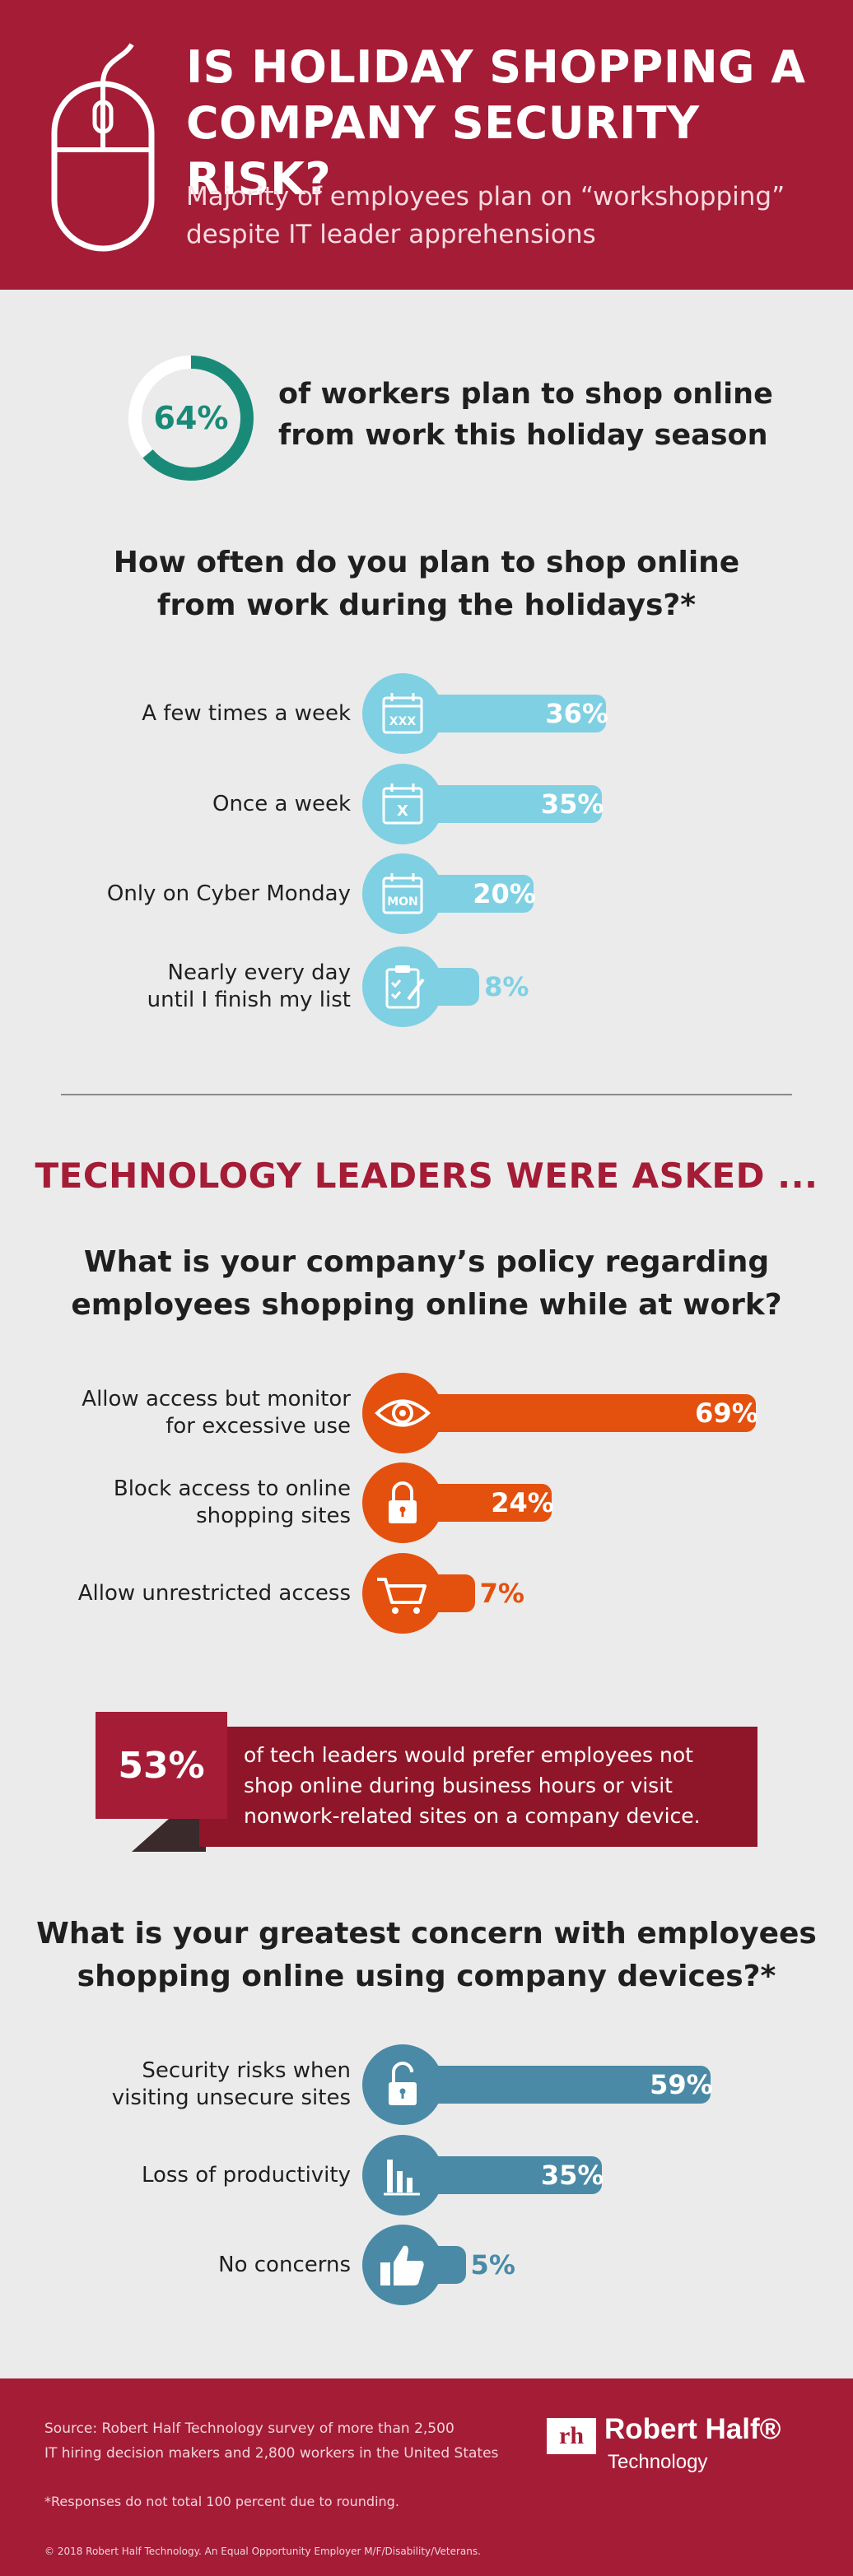  Describe the element at coordinates (402, 2084) in the screenshot. I see `open-padlock-icon` at that location.